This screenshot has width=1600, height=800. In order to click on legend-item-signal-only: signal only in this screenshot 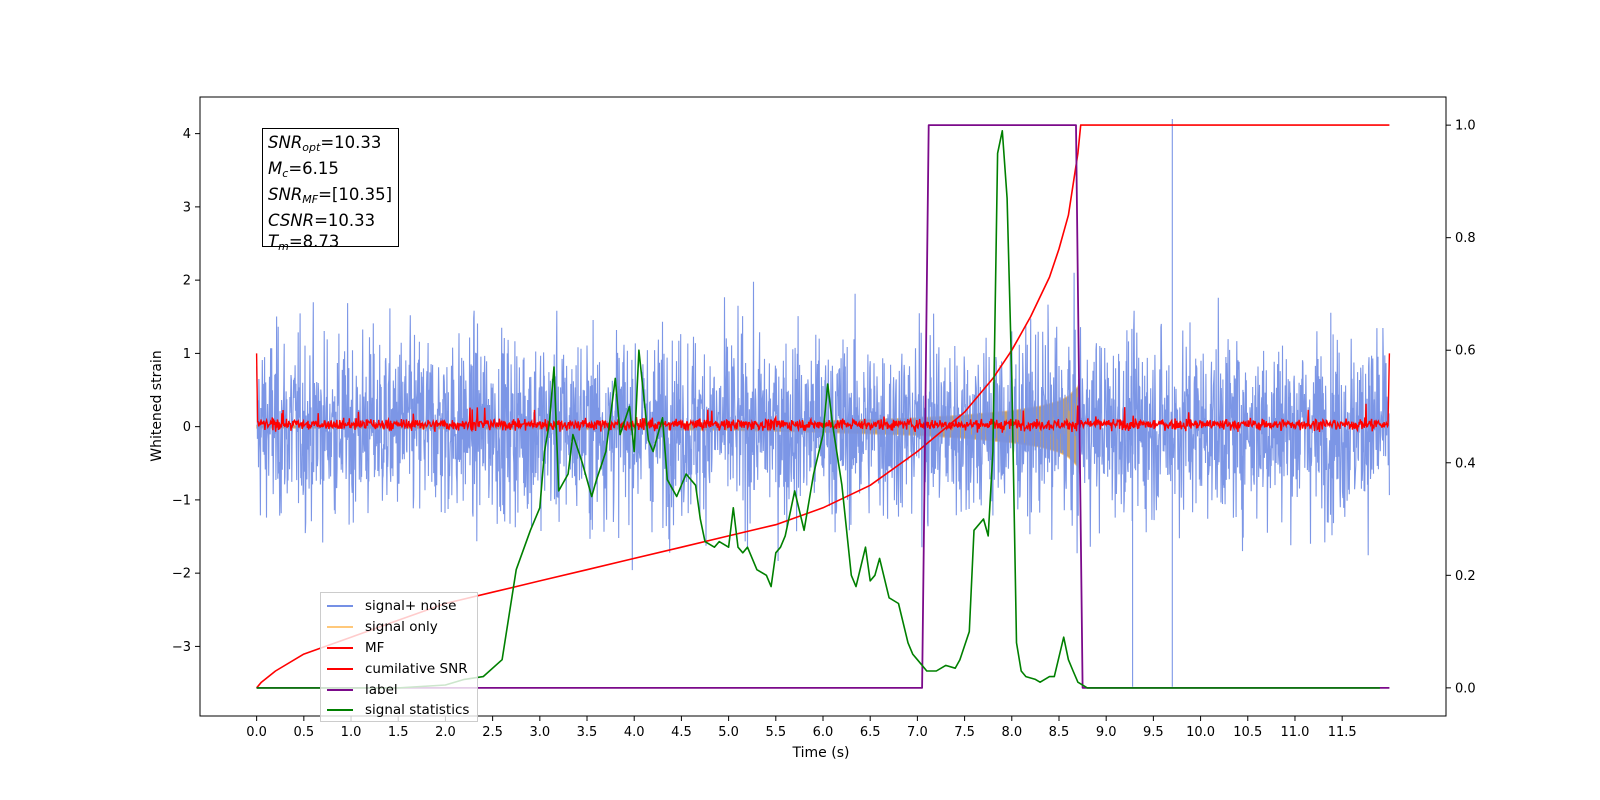, I will do `click(399, 627)`.